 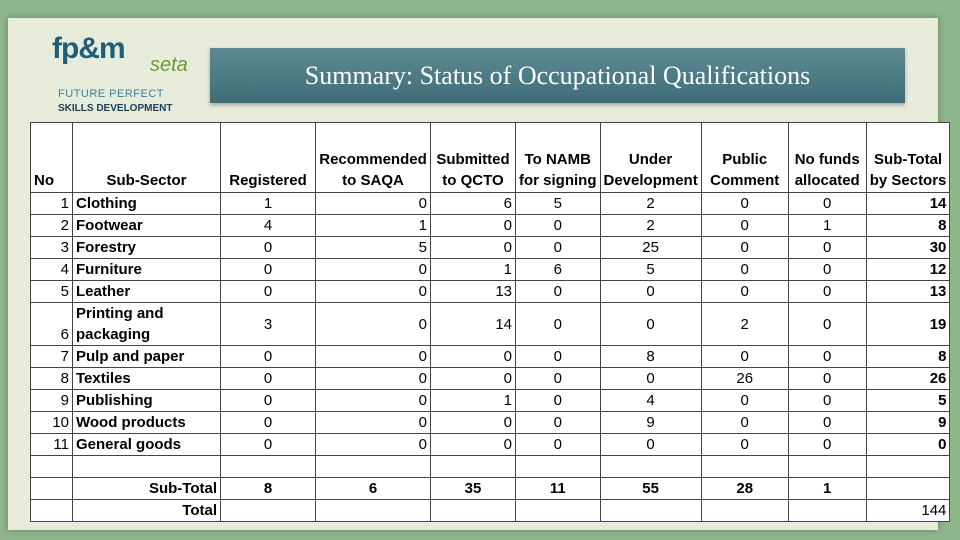 I want to click on subtotal-cell: 55, so click(x=650, y=488).